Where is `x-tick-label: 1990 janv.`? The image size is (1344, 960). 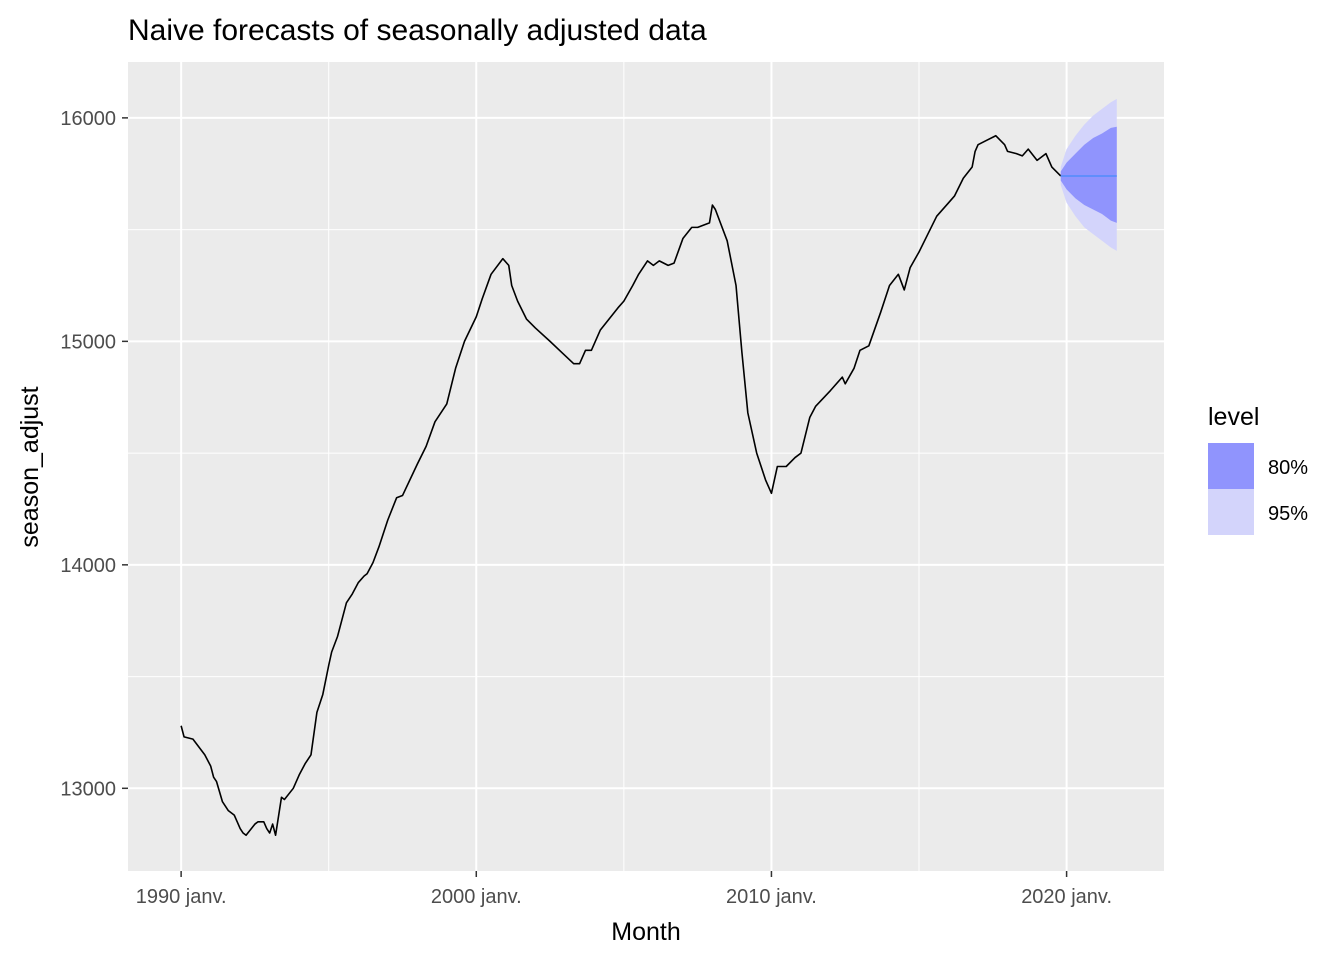 x-tick-label: 1990 janv. is located at coordinates (181, 897).